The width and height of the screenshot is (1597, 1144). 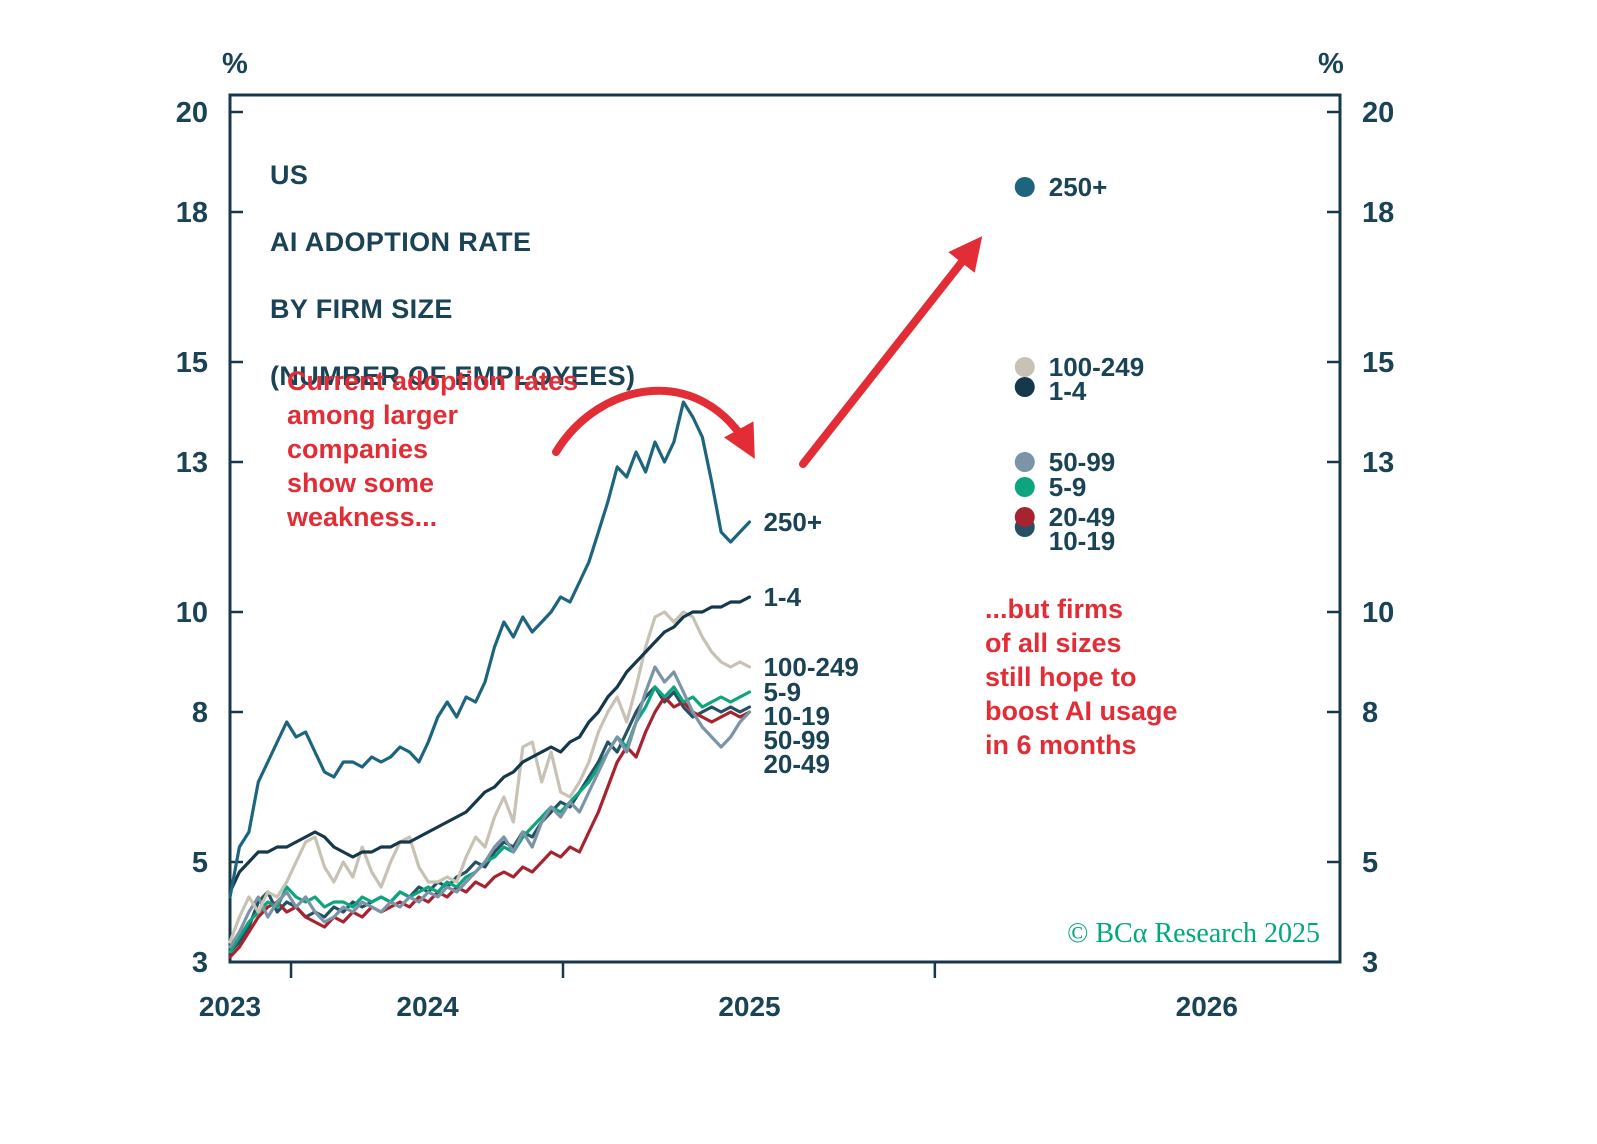 I want to click on chart-title-line-2: AI ADOPTION RATE, so click(x=401, y=242).